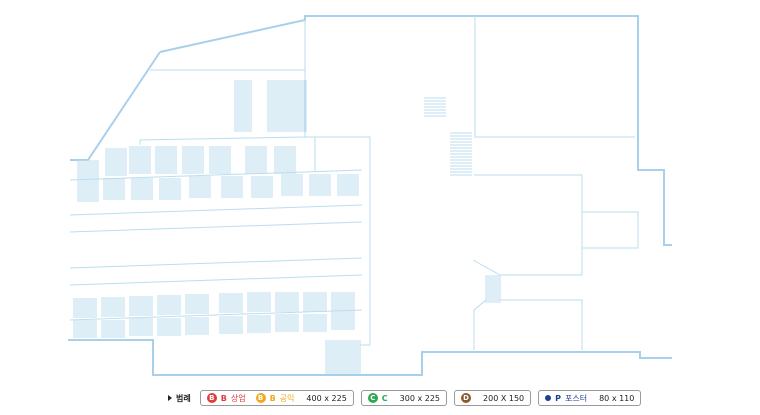 The height and width of the screenshot is (415, 760). I want to click on legend-chip-b: B B 상업 B B 공익 400 x 225, so click(276, 398).